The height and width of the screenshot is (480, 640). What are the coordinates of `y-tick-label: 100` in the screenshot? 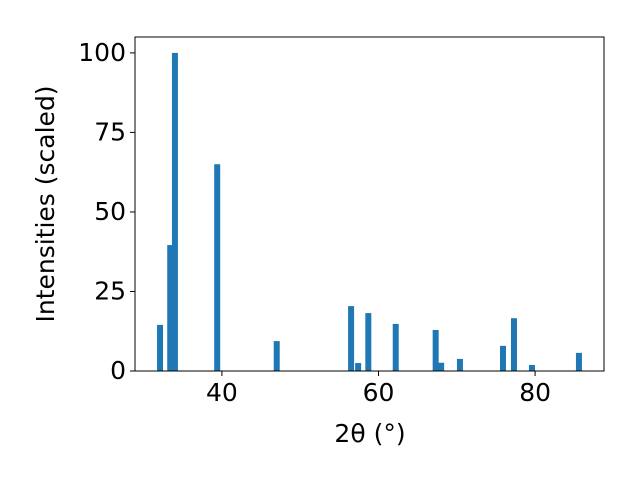 It's located at (102, 52).